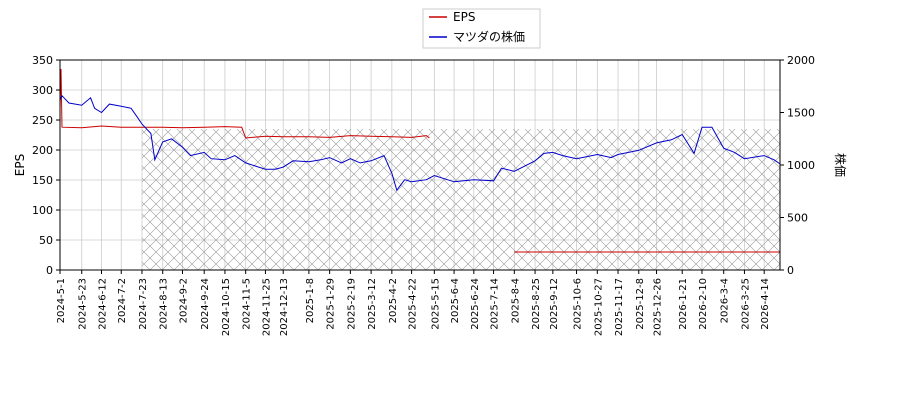  Describe the element at coordinates (247, 304) in the screenshot. I see `x-tick-label: 2024-11-5` at that location.